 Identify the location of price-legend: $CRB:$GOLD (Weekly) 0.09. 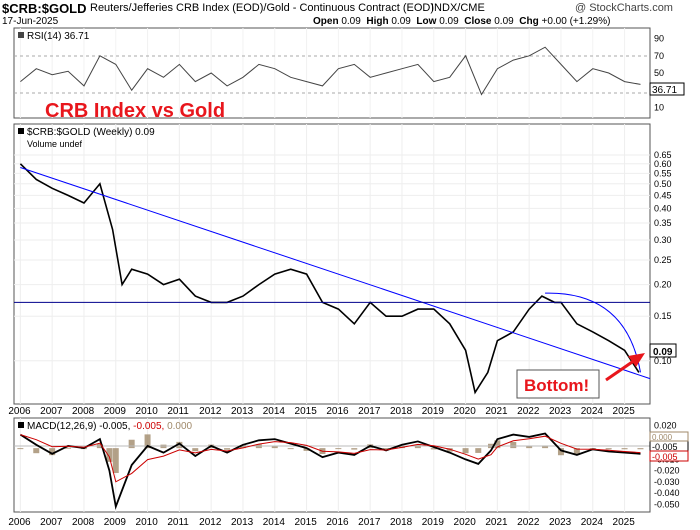
(91, 132).